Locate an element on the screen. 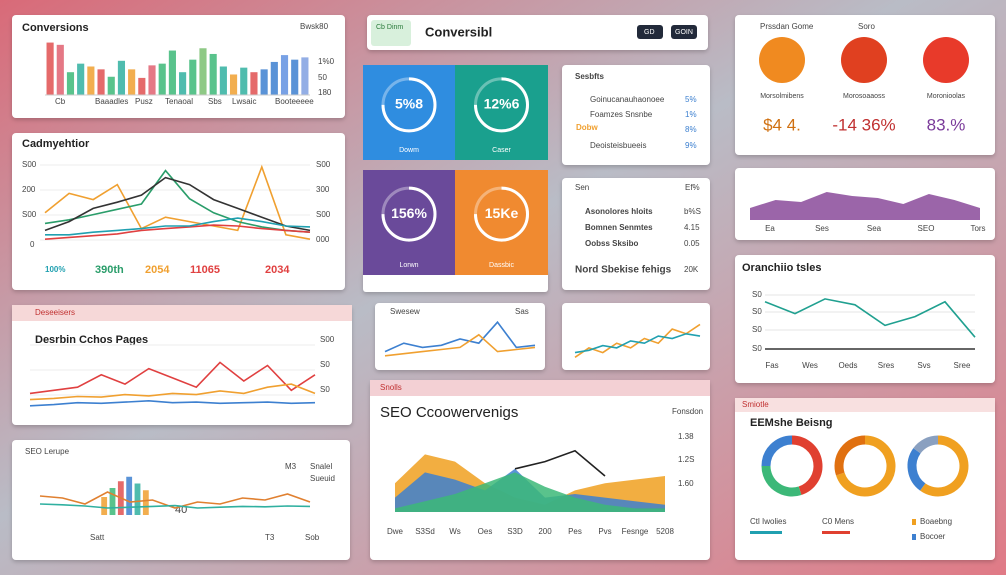 The height and width of the screenshot is (575, 1006). badge-label: Sas is located at coordinates (522, 311).